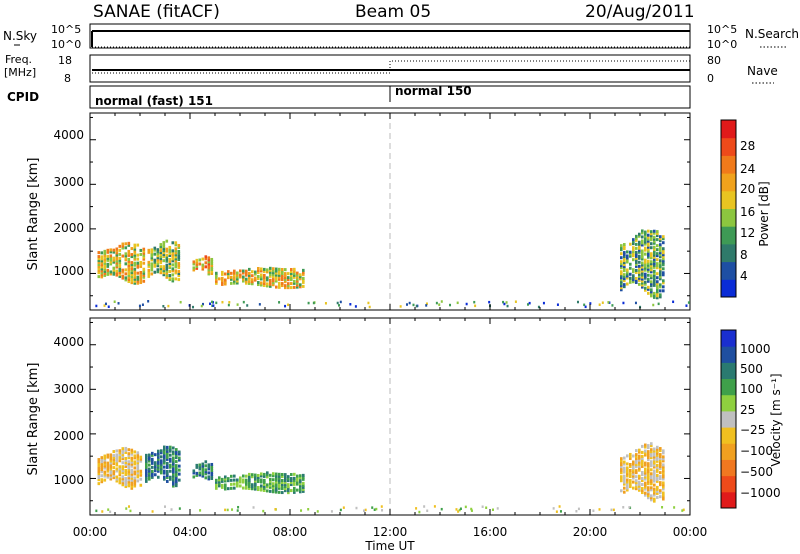 This screenshot has height=554, width=800. Describe the element at coordinates (728, 419) in the screenshot. I see `velocity-colorbar` at that location.